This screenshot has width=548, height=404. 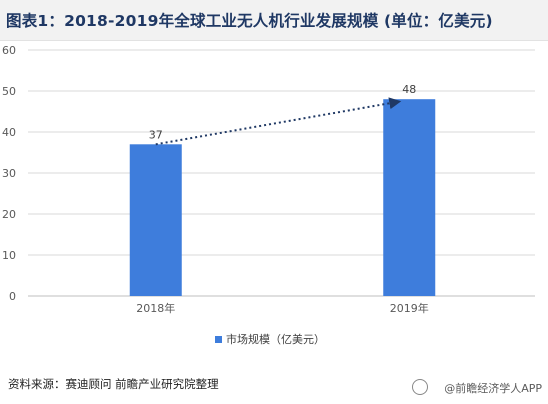 I want to click on y-tick-label: 60, so click(x=9, y=50).